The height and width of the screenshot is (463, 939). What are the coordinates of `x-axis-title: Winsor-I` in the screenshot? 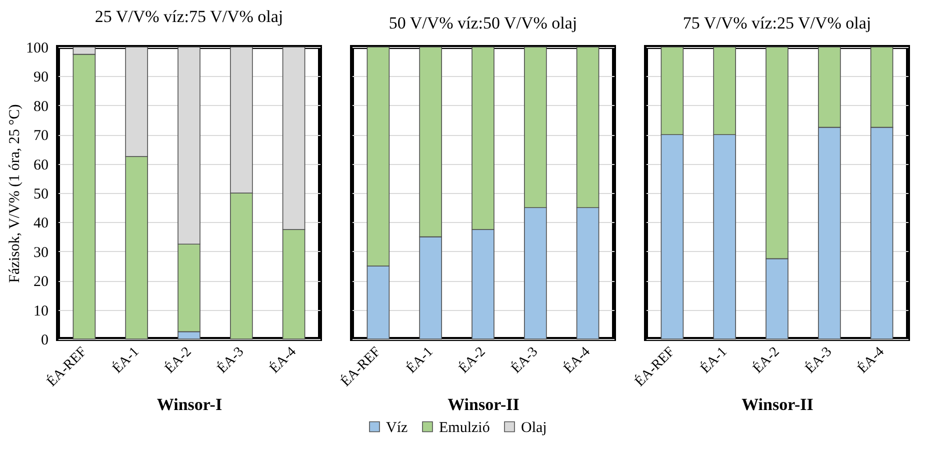 It's located at (189, 404).